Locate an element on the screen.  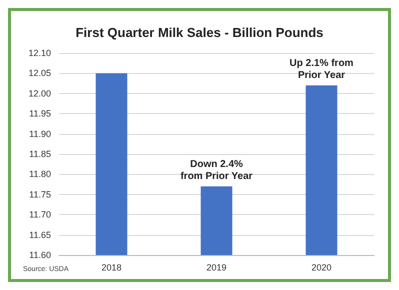
y-tick-label: 12.00 is located at coordinates (39, 93).